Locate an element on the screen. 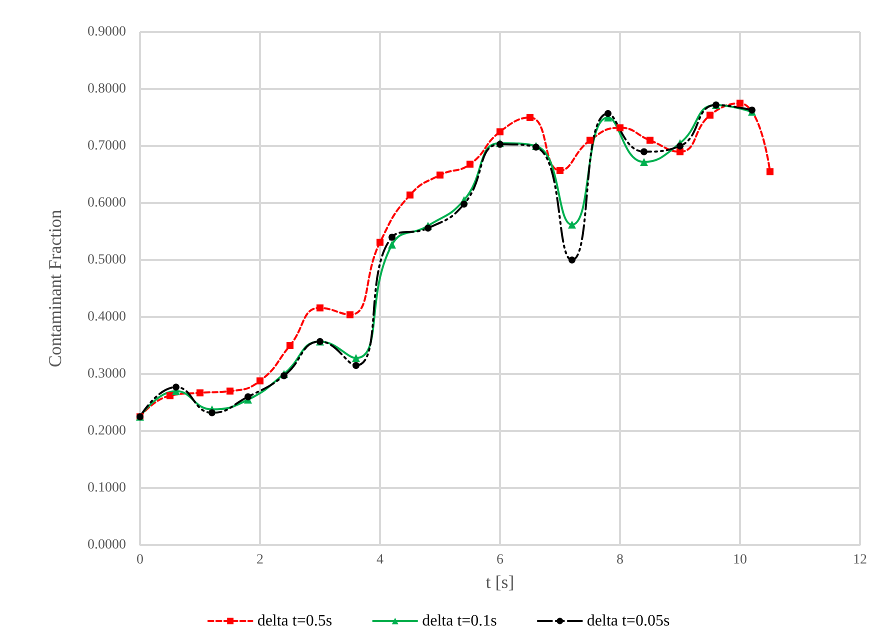  x-tick-label: 4 is located at coordinates (380, 560).